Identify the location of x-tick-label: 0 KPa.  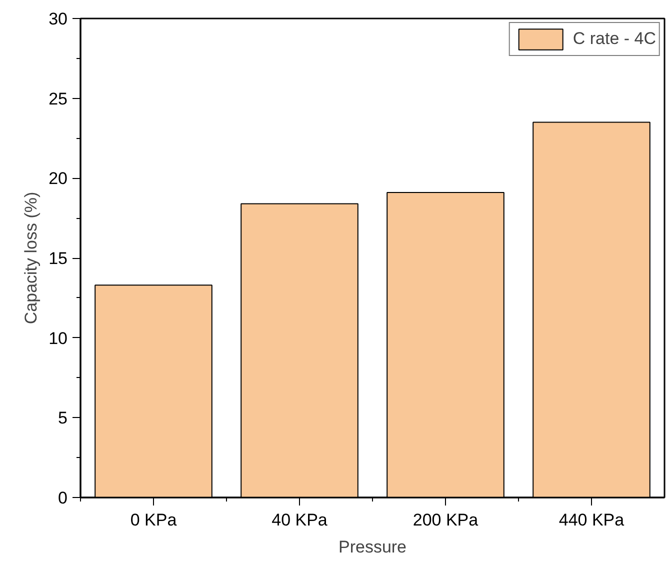
(154, 520).